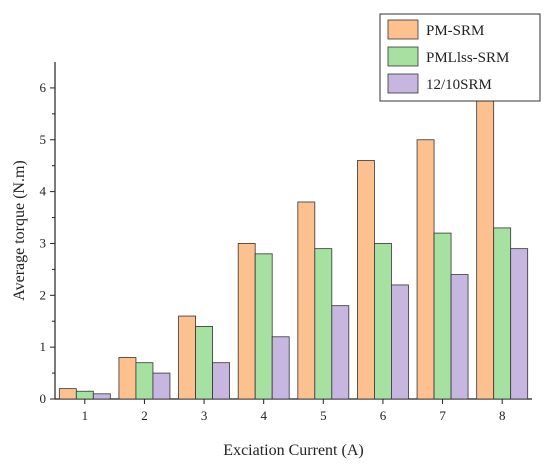 This screenshot has width=550, height=468. Describe the element at coordinates (455, 31) in the screenshot. I see `legend-label: PM-SRM` at that location.